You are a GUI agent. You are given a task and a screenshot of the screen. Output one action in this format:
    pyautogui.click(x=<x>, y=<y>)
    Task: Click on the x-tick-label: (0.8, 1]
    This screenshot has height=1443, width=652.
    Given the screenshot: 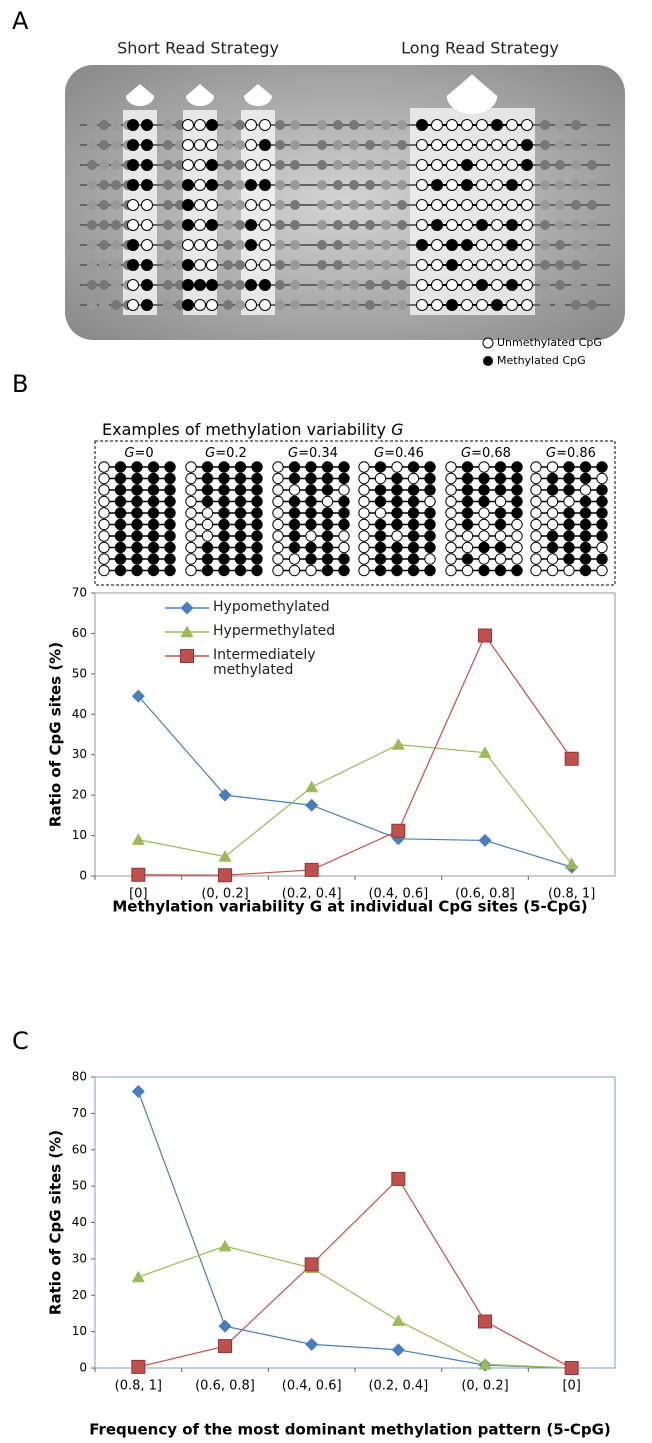 What is the action you would take?
    pyautogui.click(x=138, y=1386)
    